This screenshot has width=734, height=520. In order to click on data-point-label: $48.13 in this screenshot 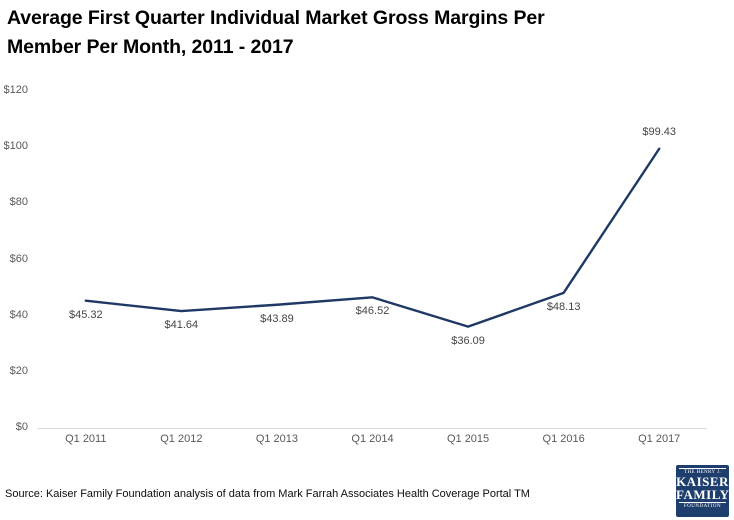, I will do `click(563, 306)`.